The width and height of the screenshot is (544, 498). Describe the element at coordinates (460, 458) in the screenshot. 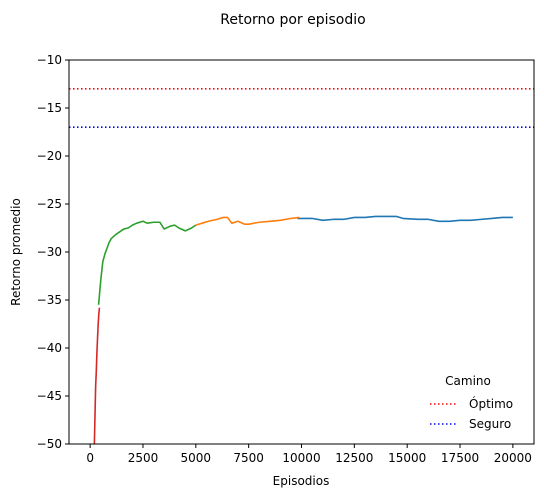

I see `x-tick-label: 17500` at that location.